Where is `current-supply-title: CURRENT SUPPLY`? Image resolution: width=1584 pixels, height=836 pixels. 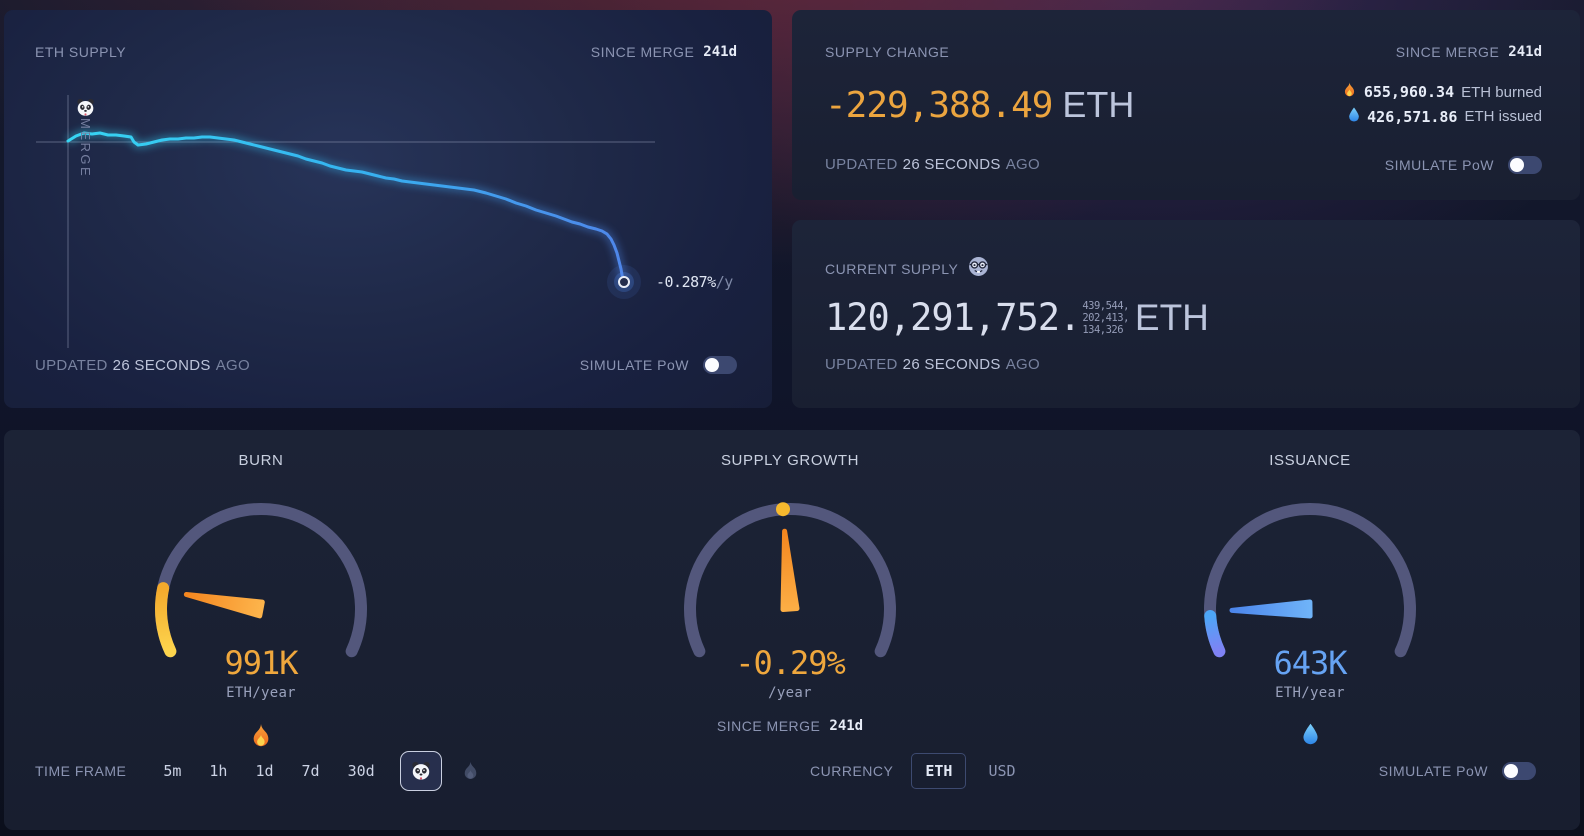
current-supply-title: CURRENT SUPPLY is located at coordinates (892, 269).